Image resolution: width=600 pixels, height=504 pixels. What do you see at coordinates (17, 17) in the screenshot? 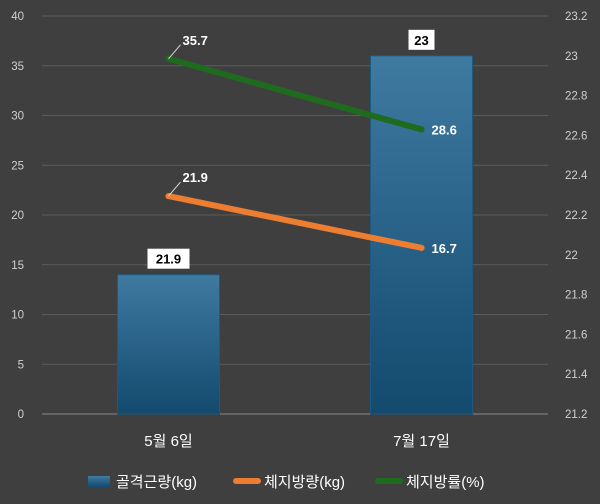
I see `y-left-tick-label: 40` at bounding box center [17, 17].